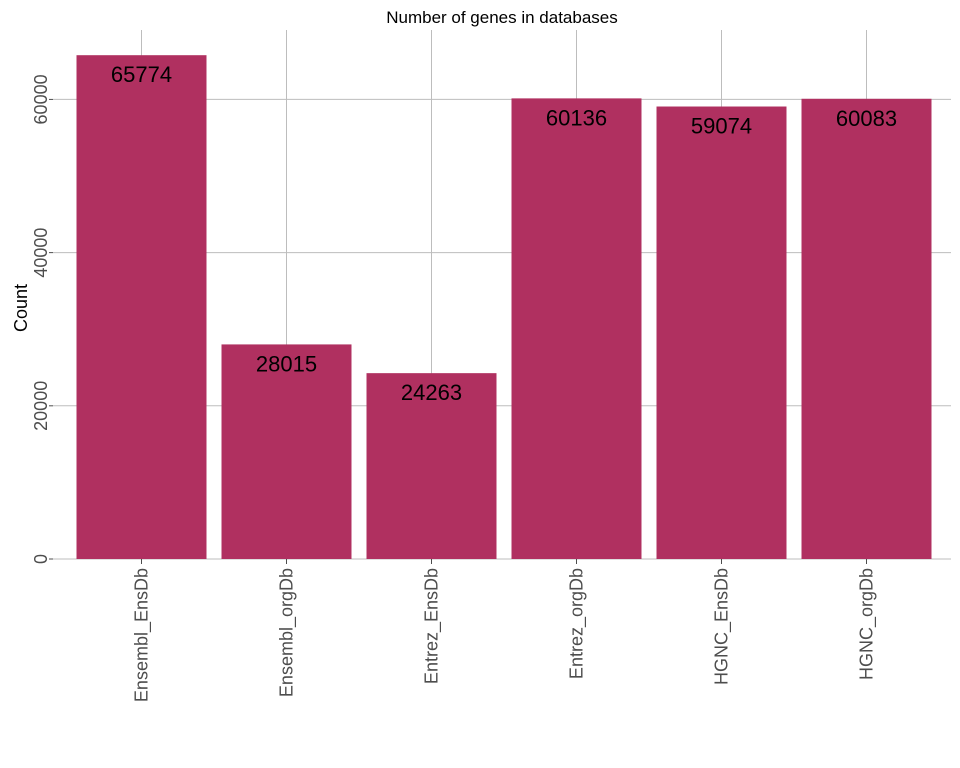 The image size is (960, 768). What do you see at coordinates (142, 635) in the screenshot?
I see `x-tick-label: Ensembl_EnsDb` at bounding box center [142, 635].